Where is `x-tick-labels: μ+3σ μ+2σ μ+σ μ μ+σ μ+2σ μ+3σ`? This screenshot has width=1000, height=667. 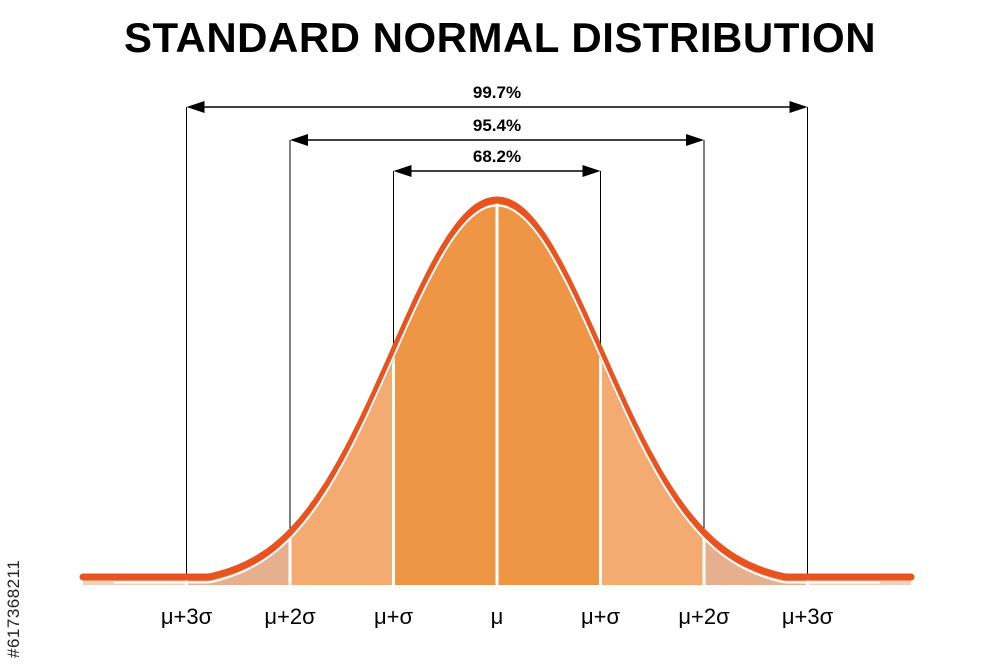
x-tick-labels: μ+3σ μ+2σ μ+σ μ μ+σ μ+2σ μ+3σ is located at coordinates (497, 616).